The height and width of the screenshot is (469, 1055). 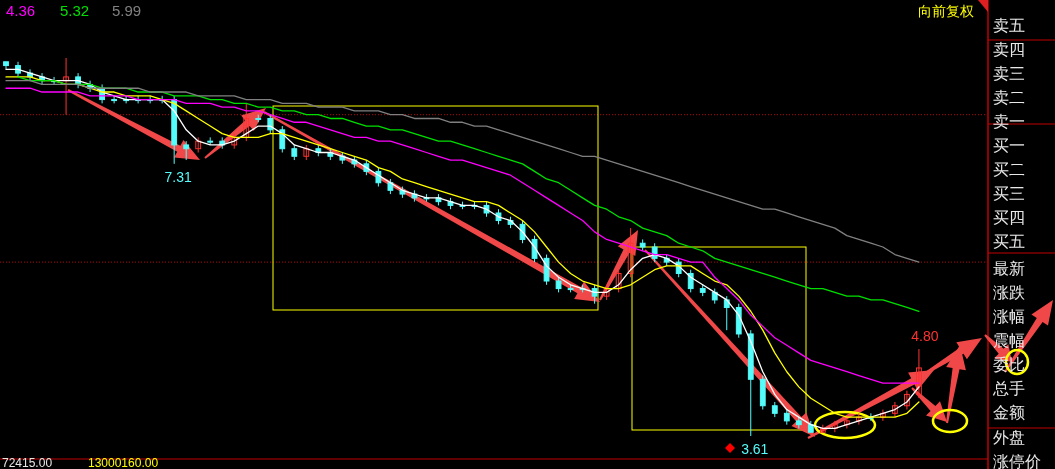 What do you see at coordinates (1009, 73) in the screenshot?
I see `text: 卖三` at bounding box center [1009, 73].